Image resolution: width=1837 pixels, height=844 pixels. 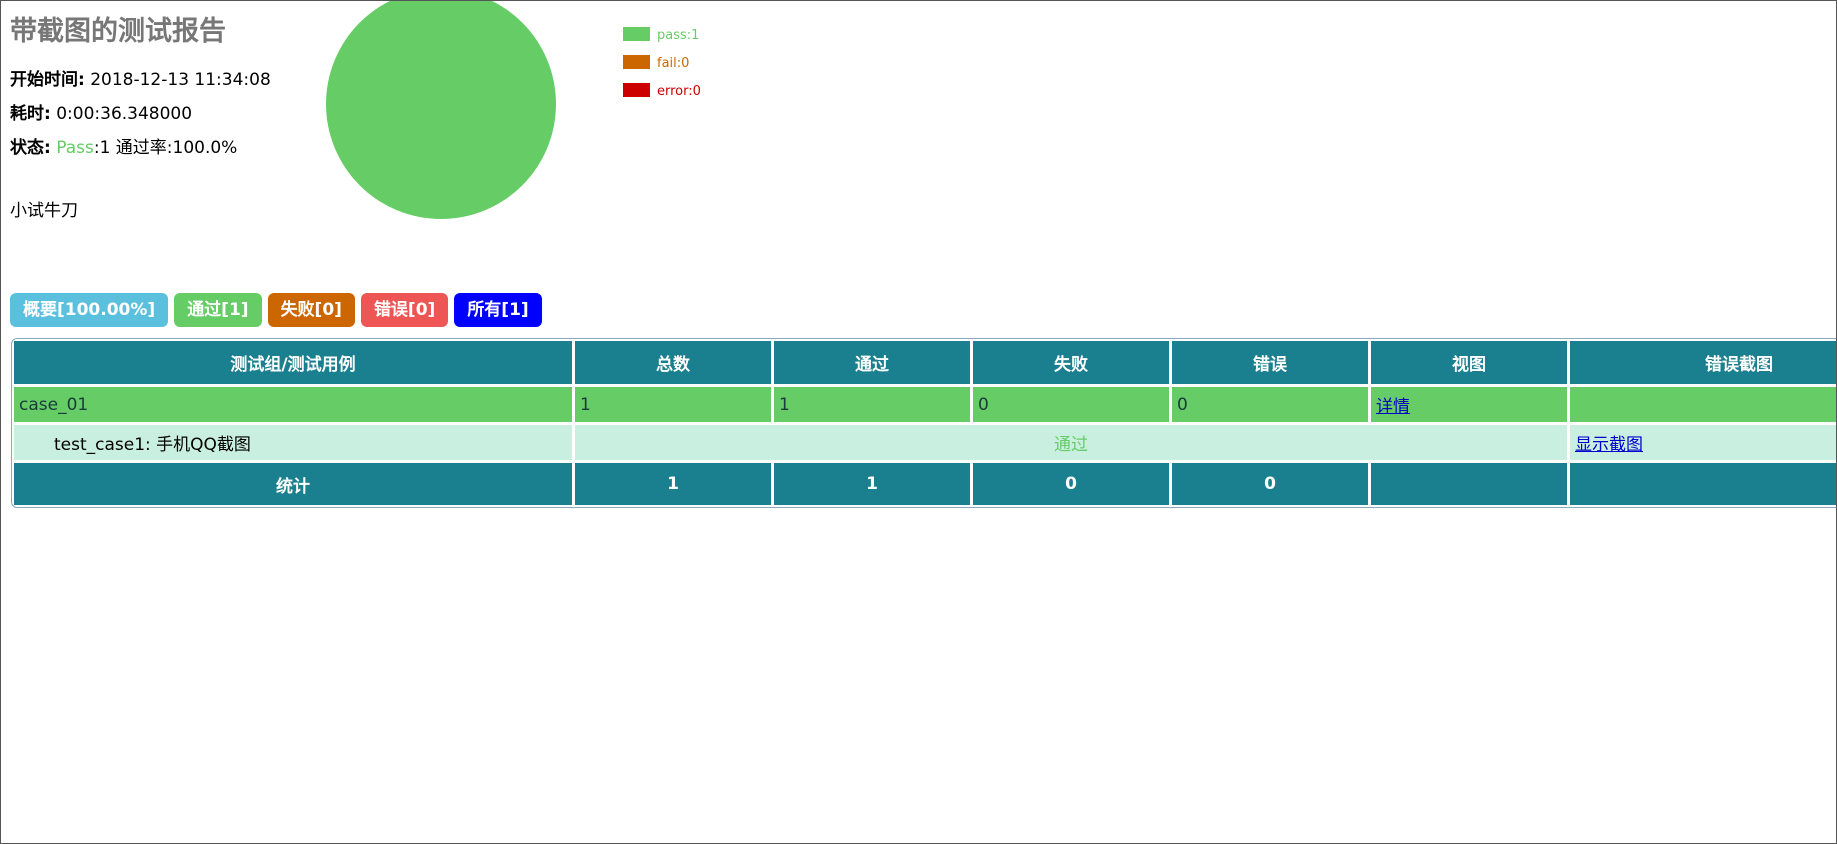 I want to click on column-header: 失败, so click(x=1071, y=362).